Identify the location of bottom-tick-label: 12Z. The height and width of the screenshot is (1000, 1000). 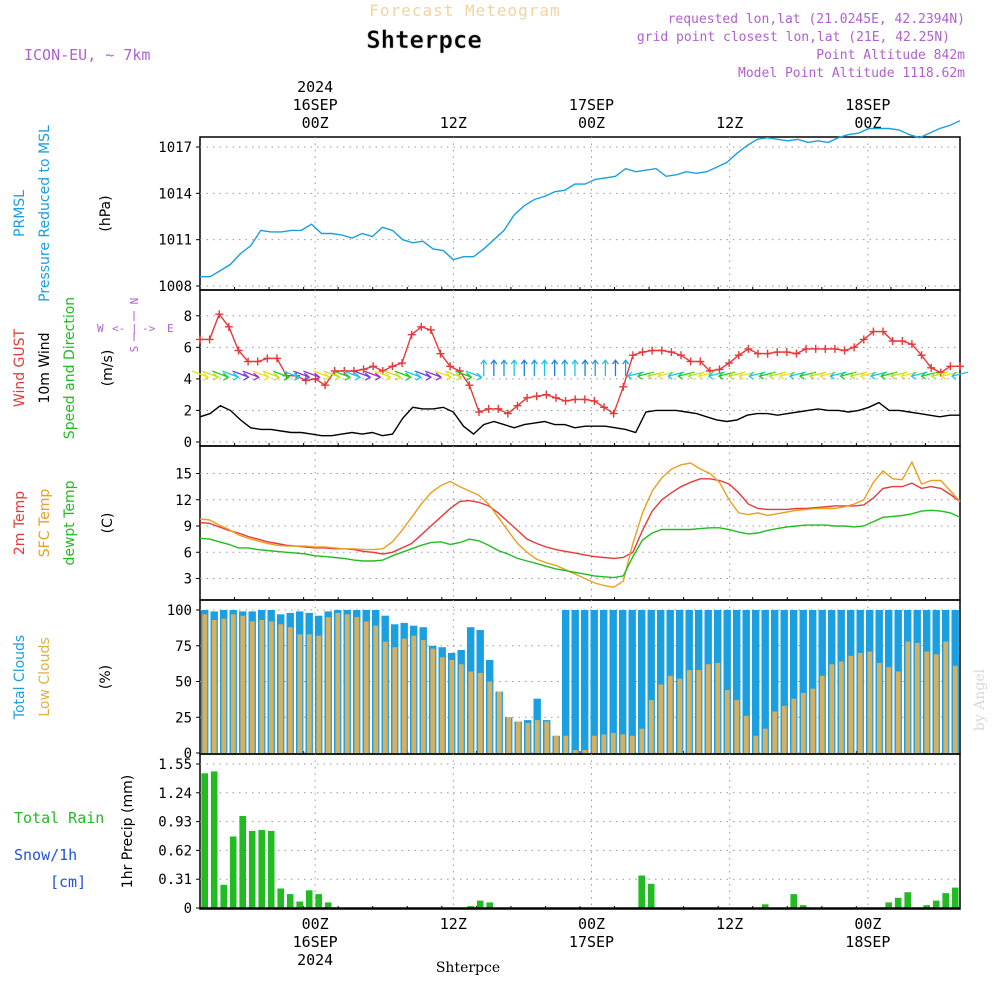
(453, 924).